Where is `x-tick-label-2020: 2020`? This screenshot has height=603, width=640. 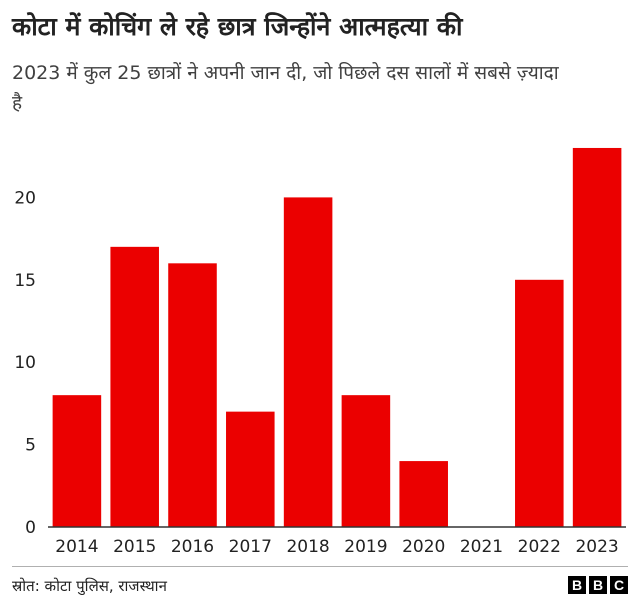 x-tick-label-2020: 2020 is located at coordinates (423, 547).